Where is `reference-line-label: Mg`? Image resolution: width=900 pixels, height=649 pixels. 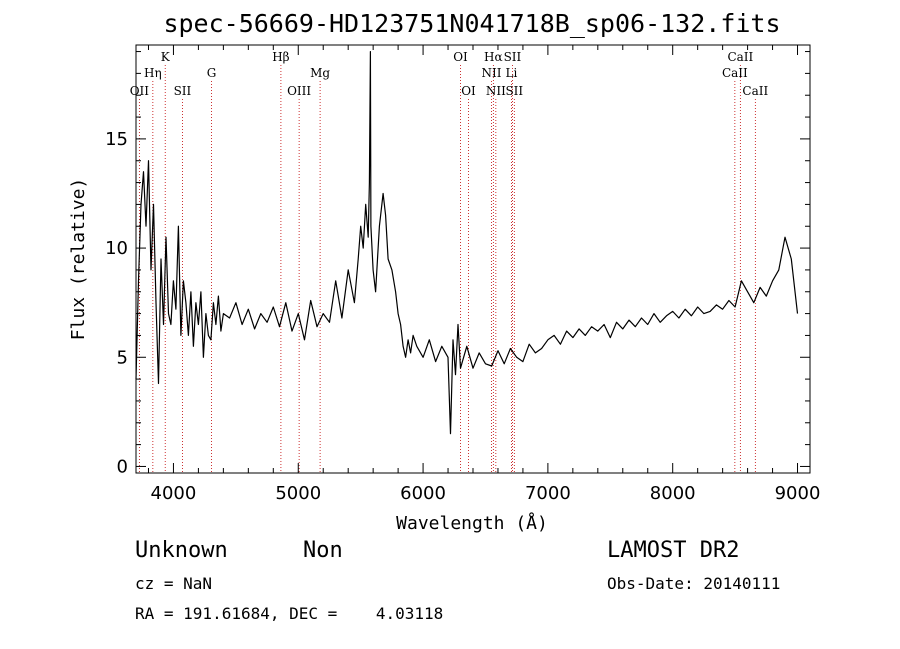
reference-line-label: Mg is located at coordinates (320, 73).